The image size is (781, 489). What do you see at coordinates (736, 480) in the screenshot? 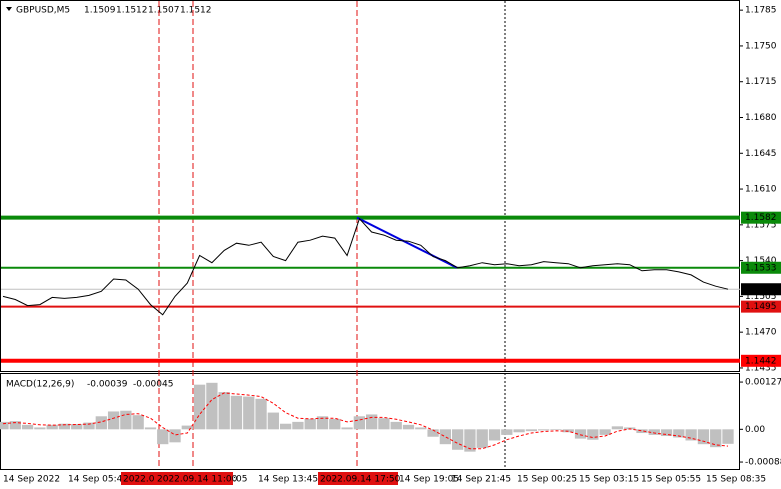
I see `x-tick-label: 15 Sep 08:35` at bounding box center [736, 480].